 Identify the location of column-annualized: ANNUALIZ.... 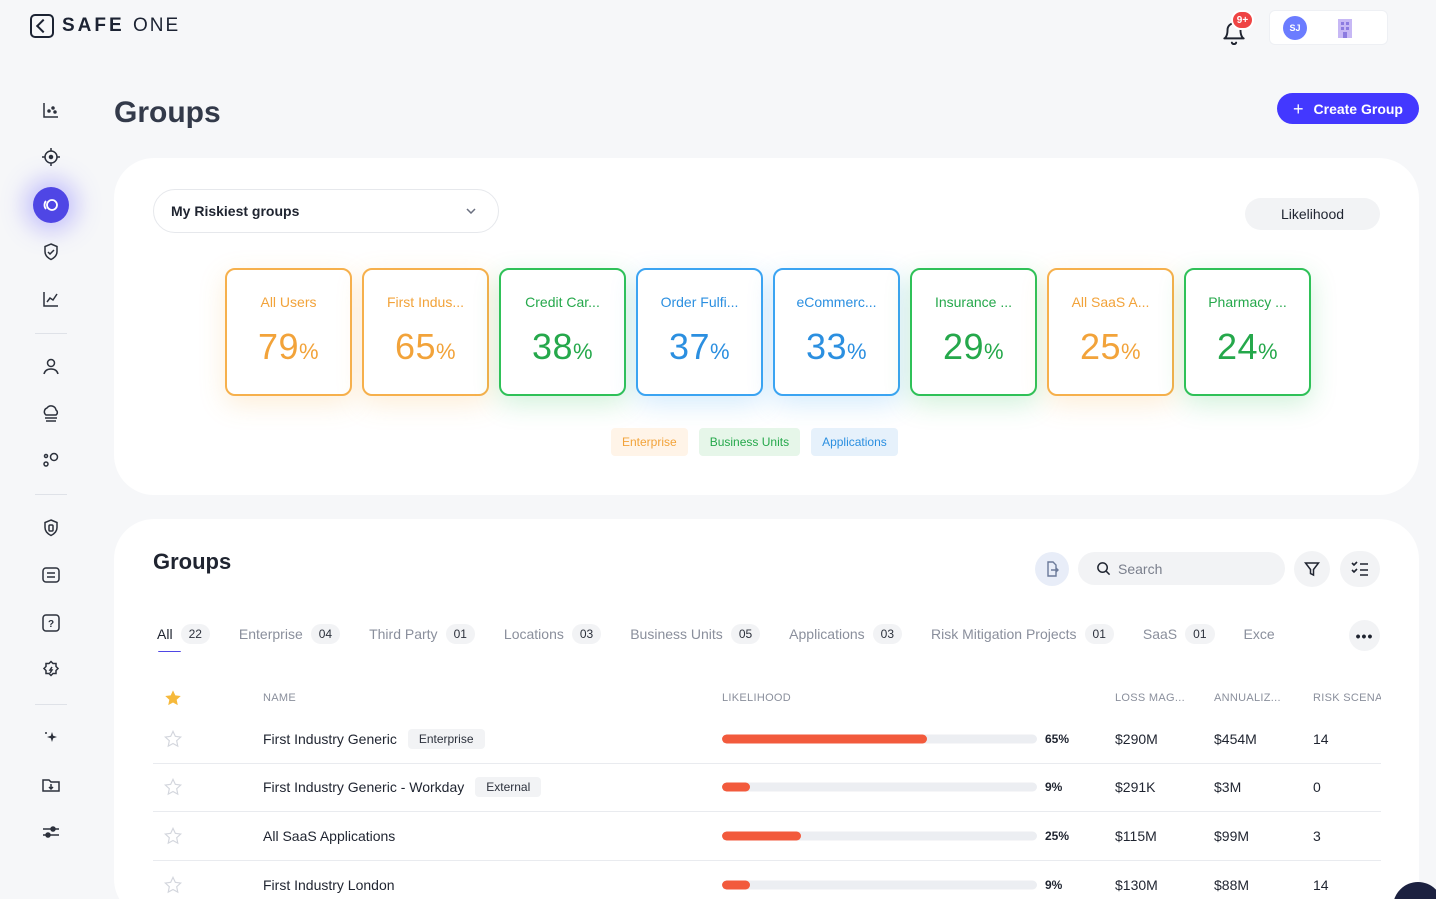
(1247, 698).